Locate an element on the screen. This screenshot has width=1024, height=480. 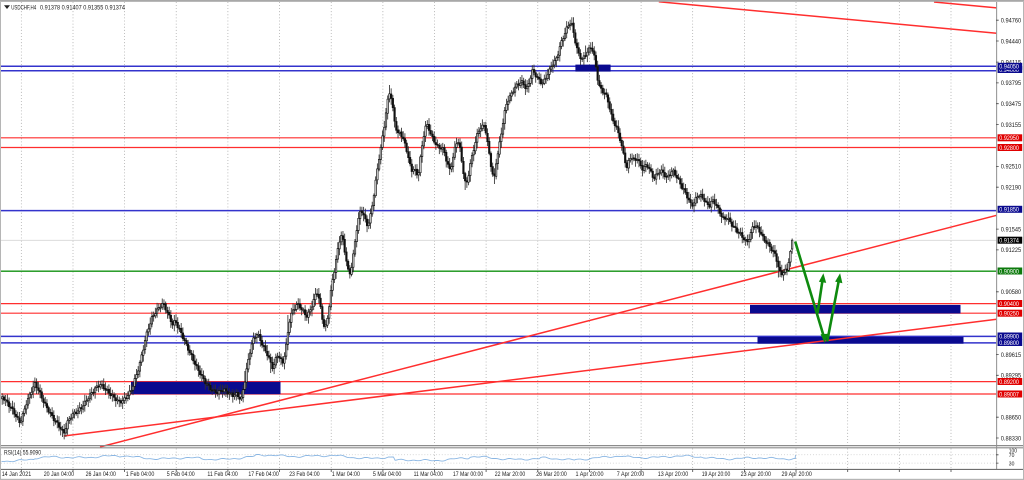
svg-text: 0.90900 is located at coordinates (1009, 272).